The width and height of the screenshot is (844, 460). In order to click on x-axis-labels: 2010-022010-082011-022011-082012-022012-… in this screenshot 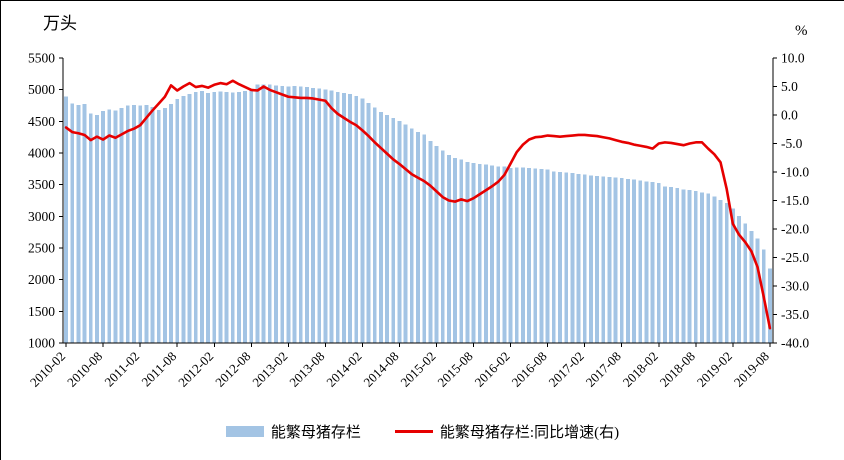, I will do `click(399, 369)`.